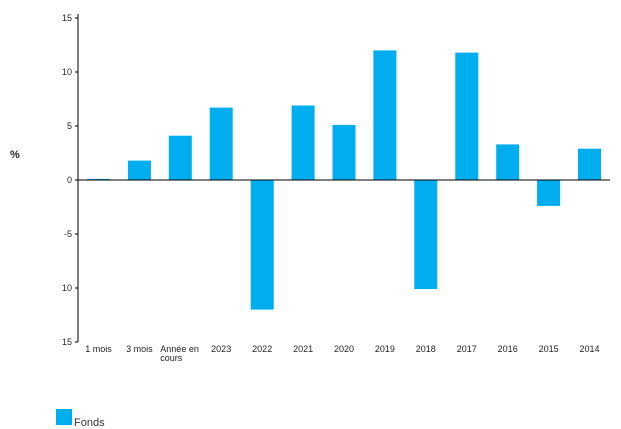  Describe the element at coordinates (69, 180) in the screenshot. I see `y-tick-label: 0` at that location.